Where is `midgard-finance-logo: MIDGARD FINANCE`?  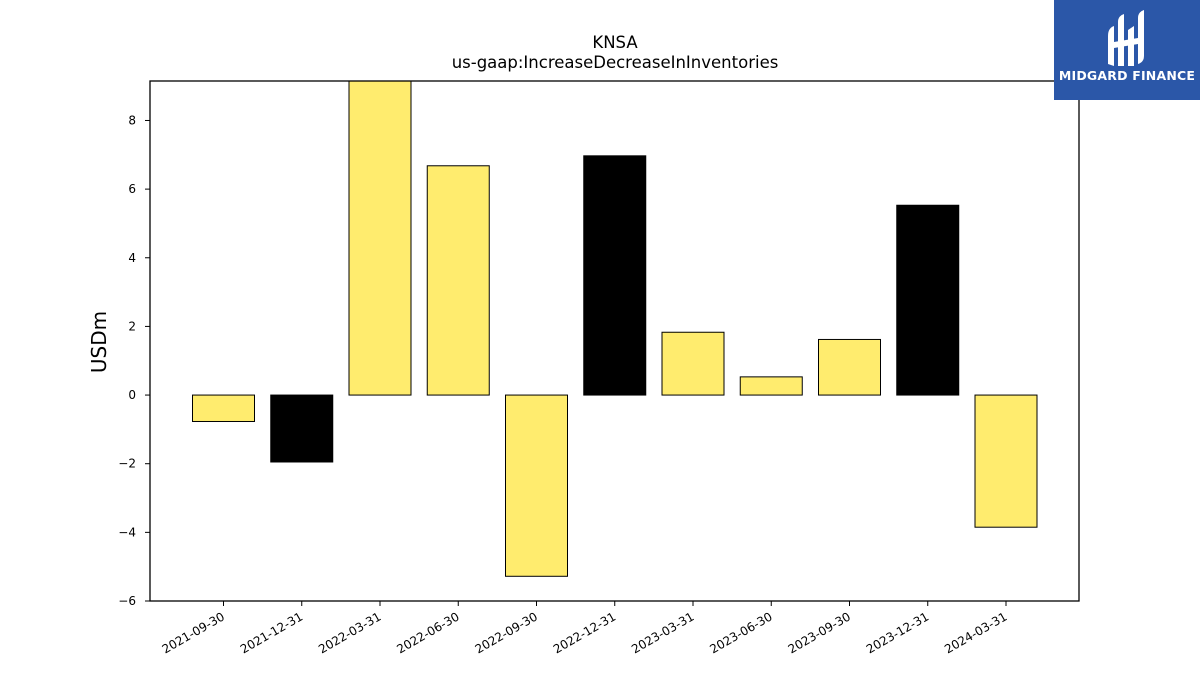 midgard-finance-logo: MIDGARD FINANCE is located at coordinates (1127, 50).